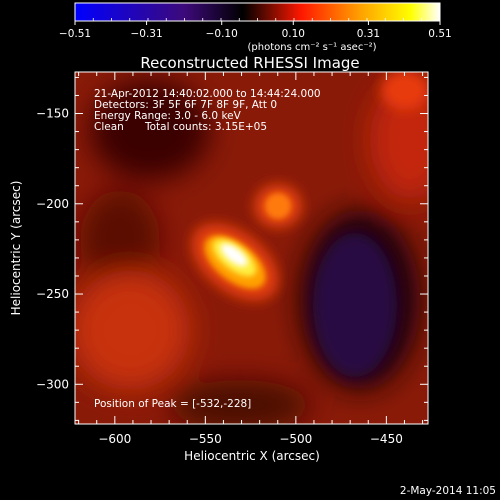 This screenshot has height=500, width=500. What do you see at coordinates (368, 34) in the screenshot?
I see `colorbar-tick-label: 0.31` at bounding box center [368, 34].